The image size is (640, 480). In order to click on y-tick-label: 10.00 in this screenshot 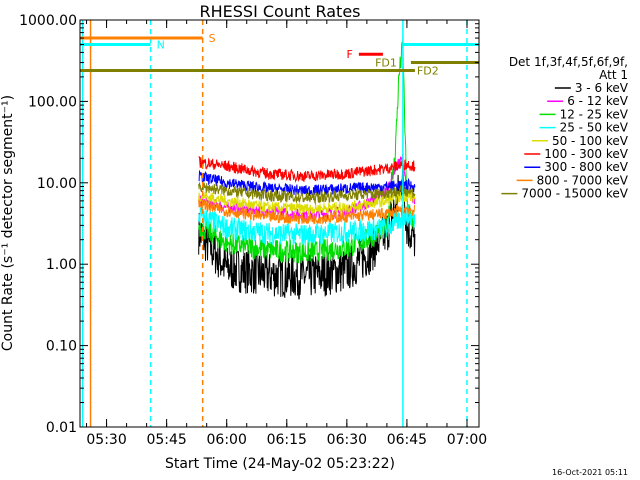, I will do `click(57, 184)`.